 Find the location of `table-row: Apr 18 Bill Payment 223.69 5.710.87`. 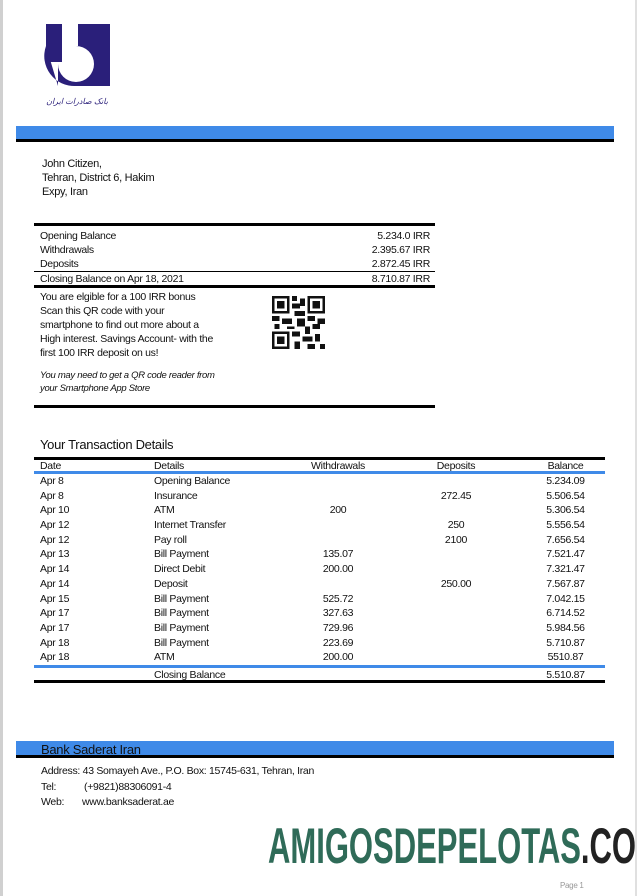

table-row: Apr 18 Bill Payment 223.69 5.710.87 is located at coordinates (319, 643).